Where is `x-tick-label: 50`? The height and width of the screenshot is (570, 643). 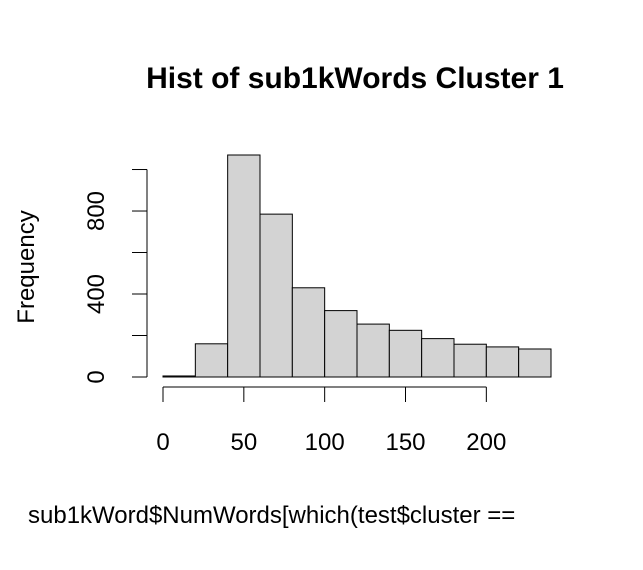
x-tick-label: 50 is located at coordinates (243, 442).